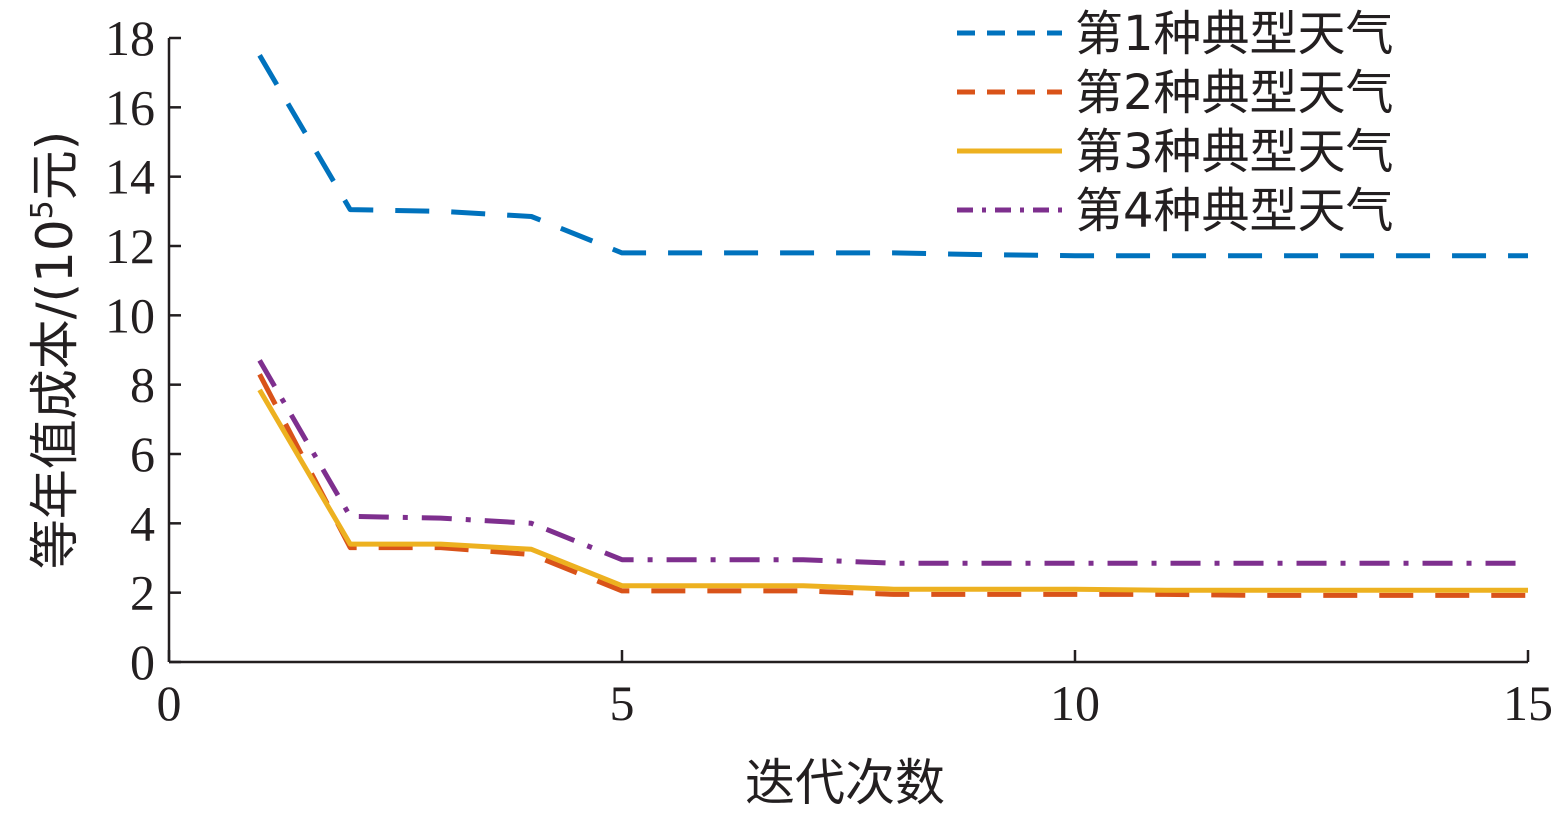 The height and width of the screenshot is (814, 1557). Describe the element at coordinates (130, 177) in the screenshot. I see `y-tick-label: 14` at that location.